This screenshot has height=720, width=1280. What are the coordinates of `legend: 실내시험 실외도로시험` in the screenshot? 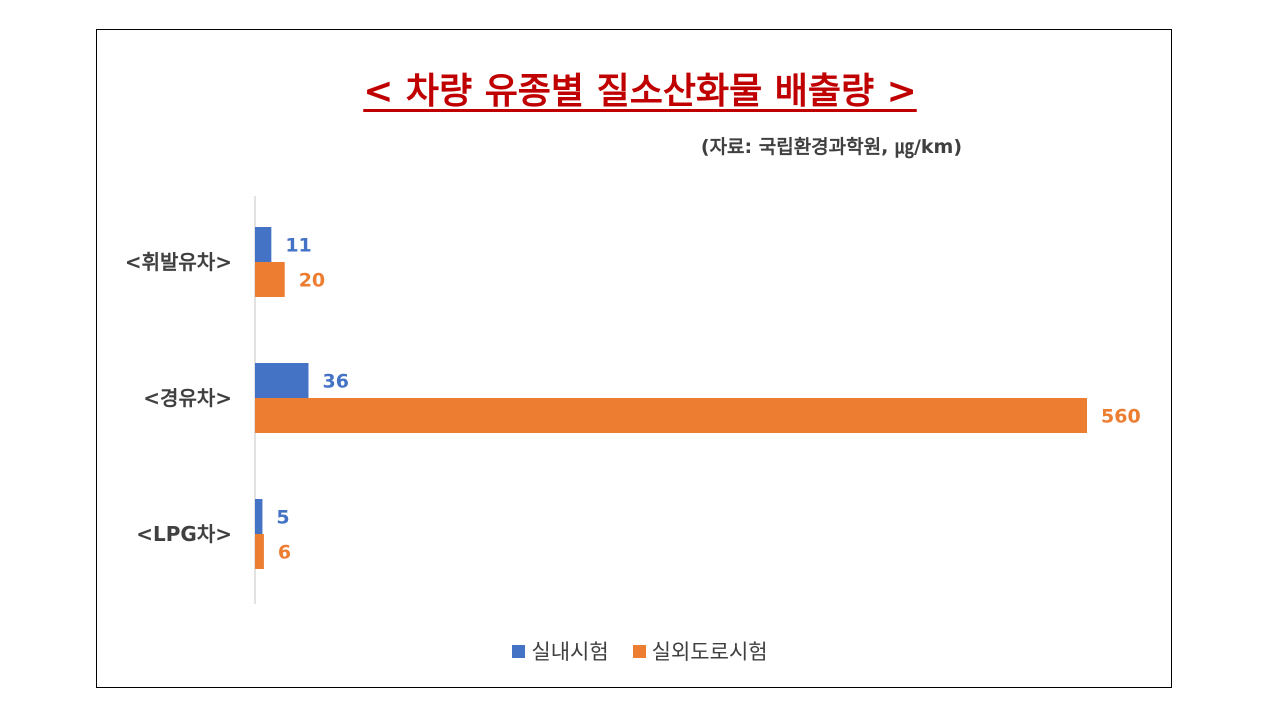 It's located at (640, 651).